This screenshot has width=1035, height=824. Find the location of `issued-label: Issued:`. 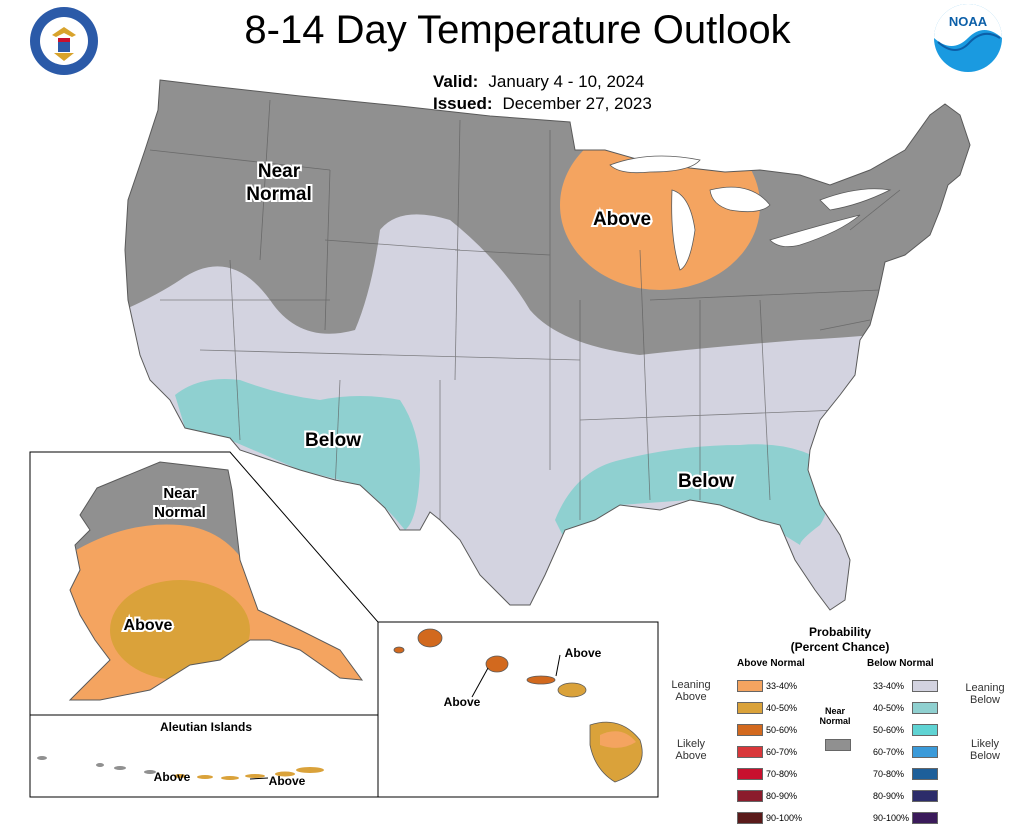

issued-label: Issued: is located at coordinates (463, 103).